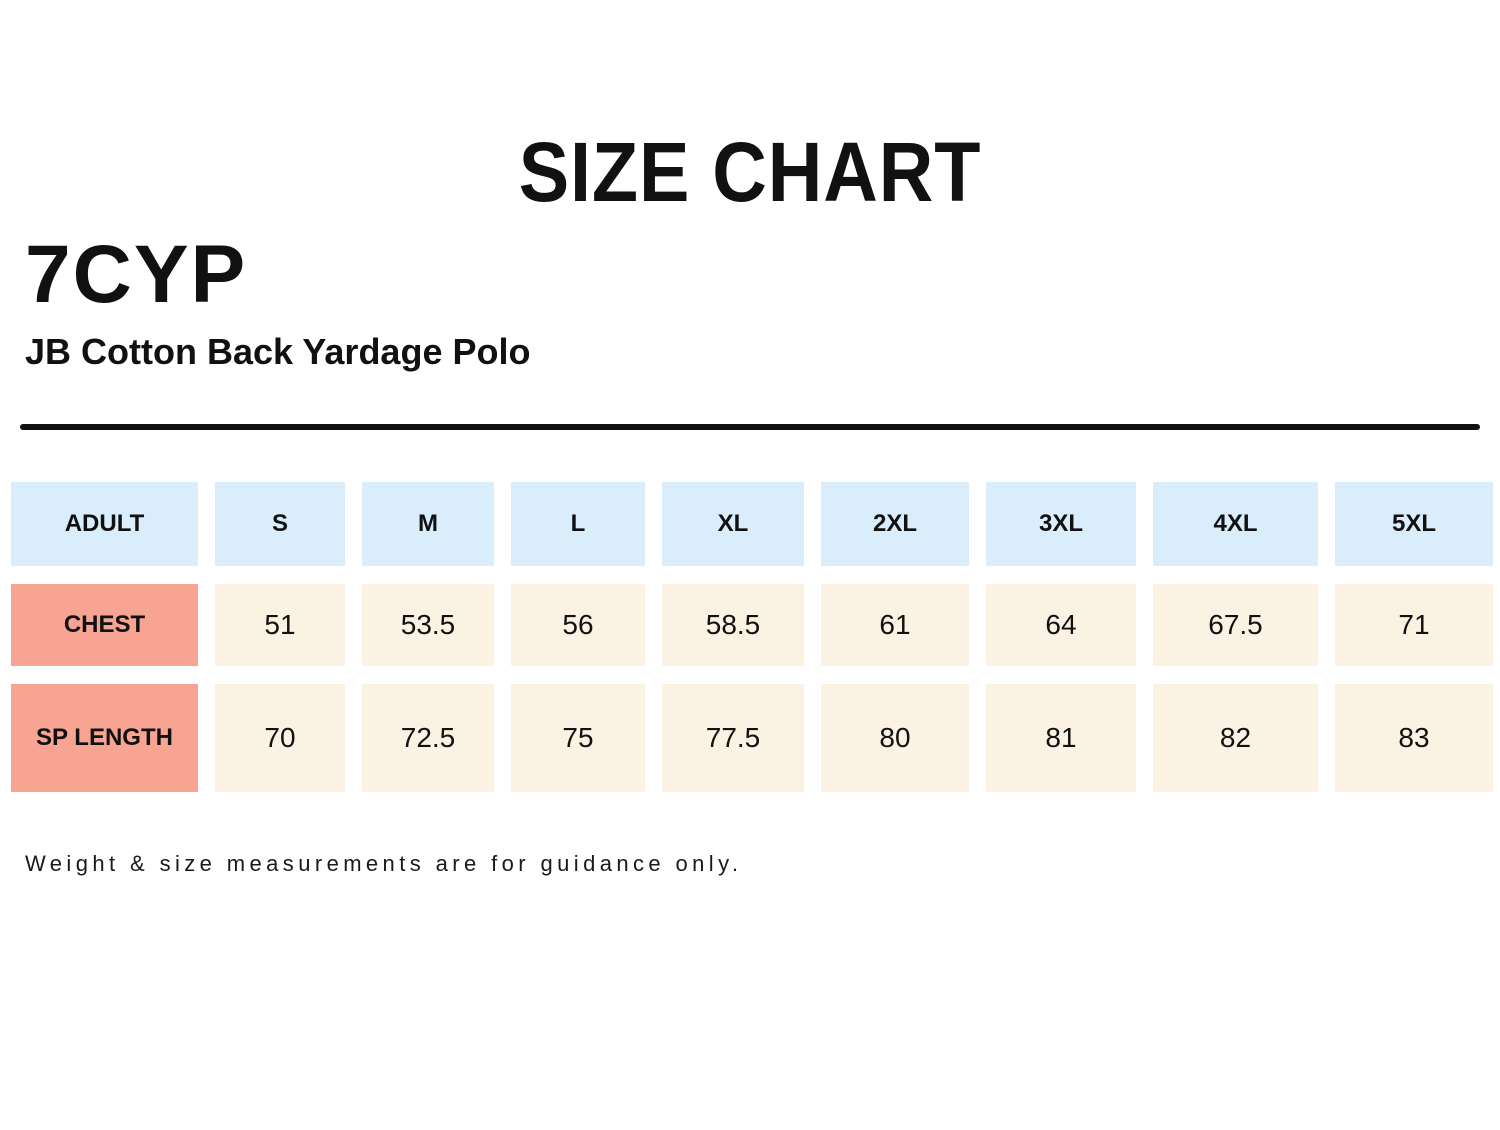 The image size is (1500, 1130). What do you see at coordinates (578, 738) in the screenshot?
I see `sp-length-value-l: 75` at bounding box center [578, 738].